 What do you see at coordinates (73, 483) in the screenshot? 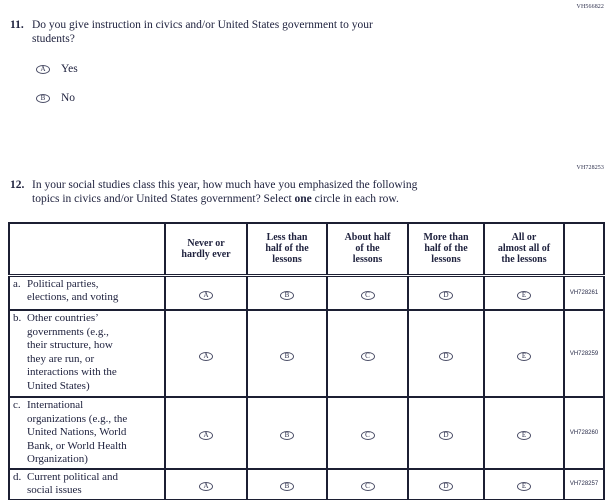
I see `row-topic-text: Current political and social issues` at bounding box center [73, 483].